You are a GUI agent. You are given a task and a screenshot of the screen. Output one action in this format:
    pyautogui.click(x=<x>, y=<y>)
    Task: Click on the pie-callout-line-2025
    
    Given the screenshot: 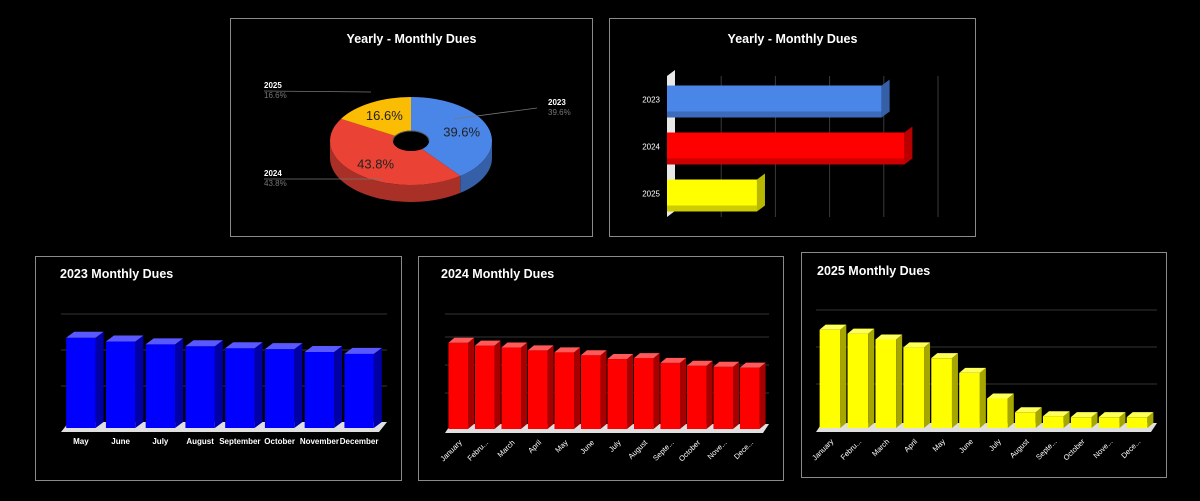 What is the action you would take?
    pyautogui.click(x=317, y=91)
    